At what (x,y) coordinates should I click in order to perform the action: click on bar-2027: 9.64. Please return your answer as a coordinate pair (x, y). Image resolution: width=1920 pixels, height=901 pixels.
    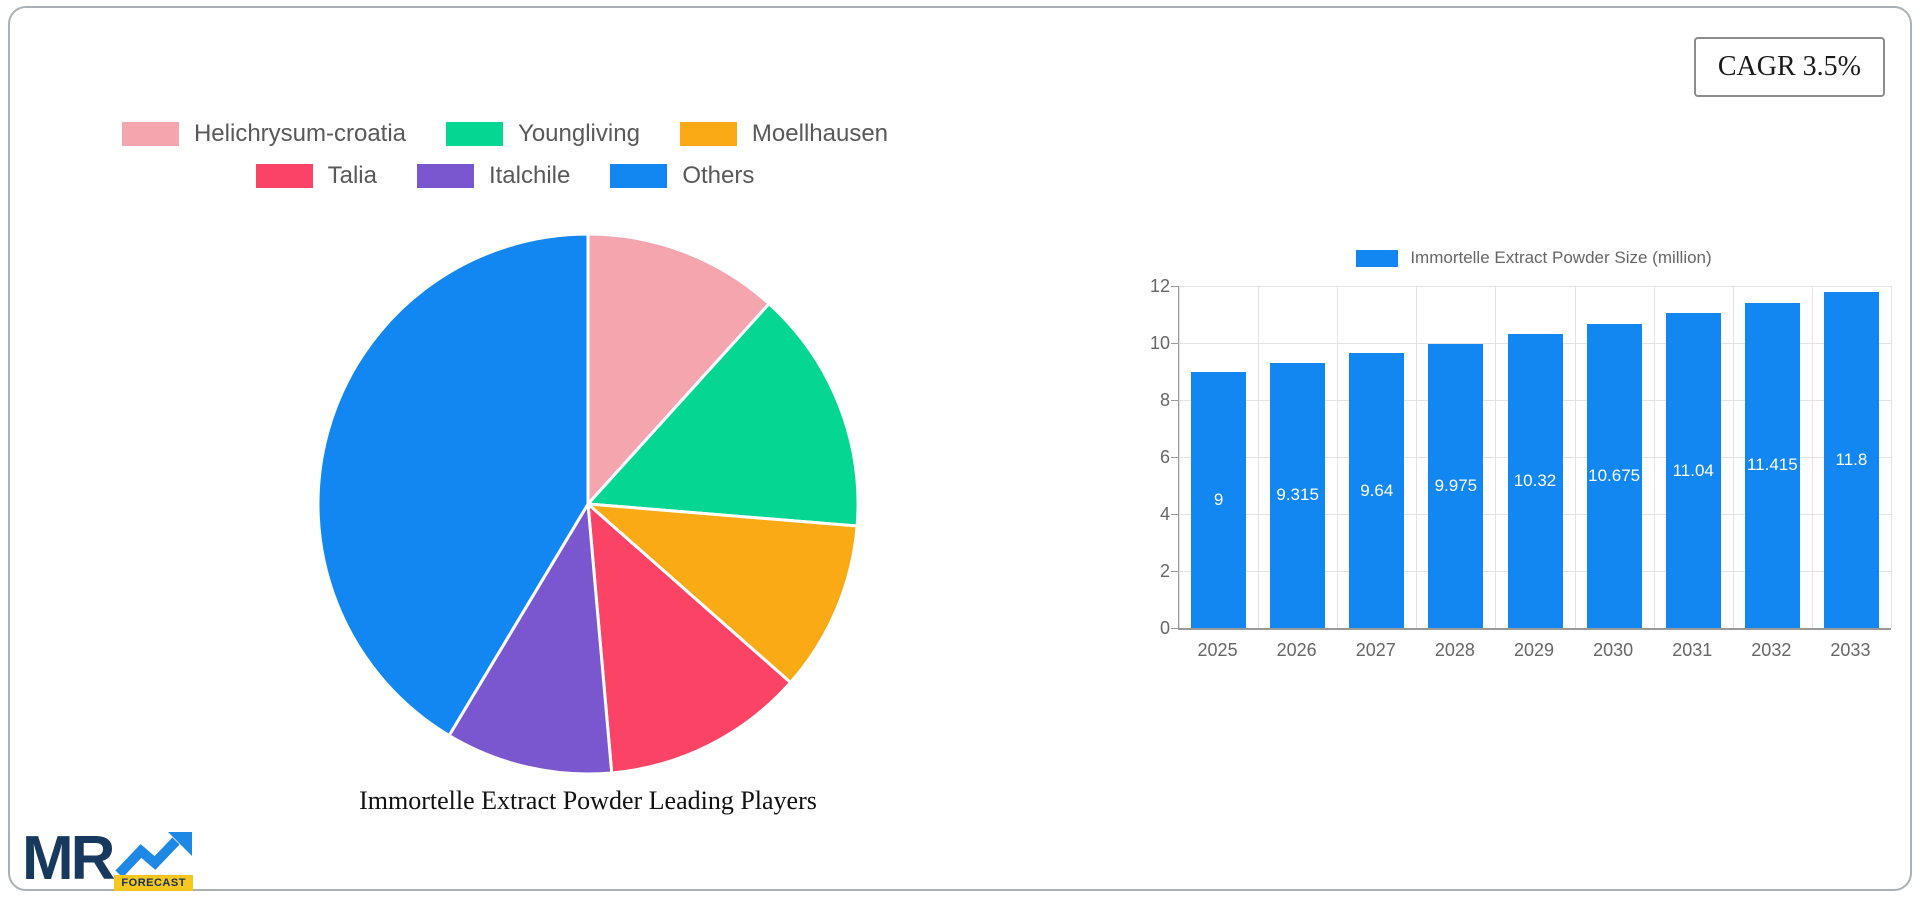
    Looking at the image, I should click on (1377, 490).